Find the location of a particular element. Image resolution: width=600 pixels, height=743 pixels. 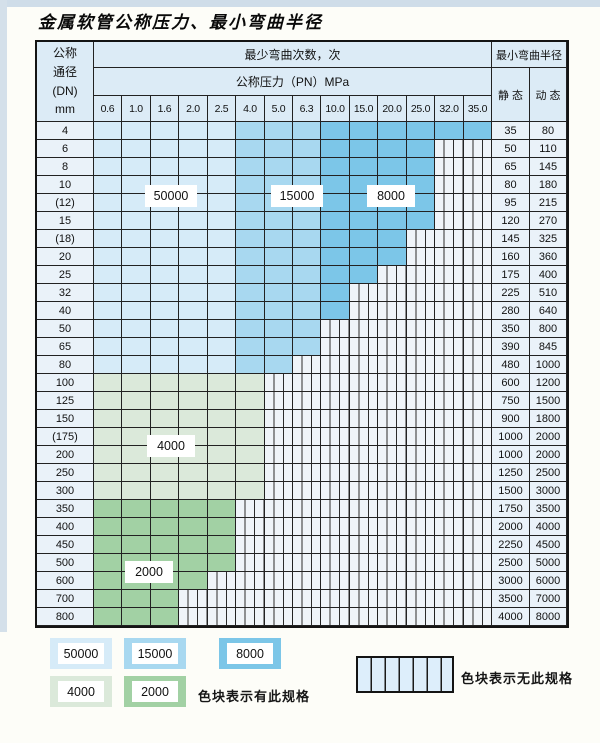

min-radius-header: 最小弯曲半径 is located at coordinates (529, 55).